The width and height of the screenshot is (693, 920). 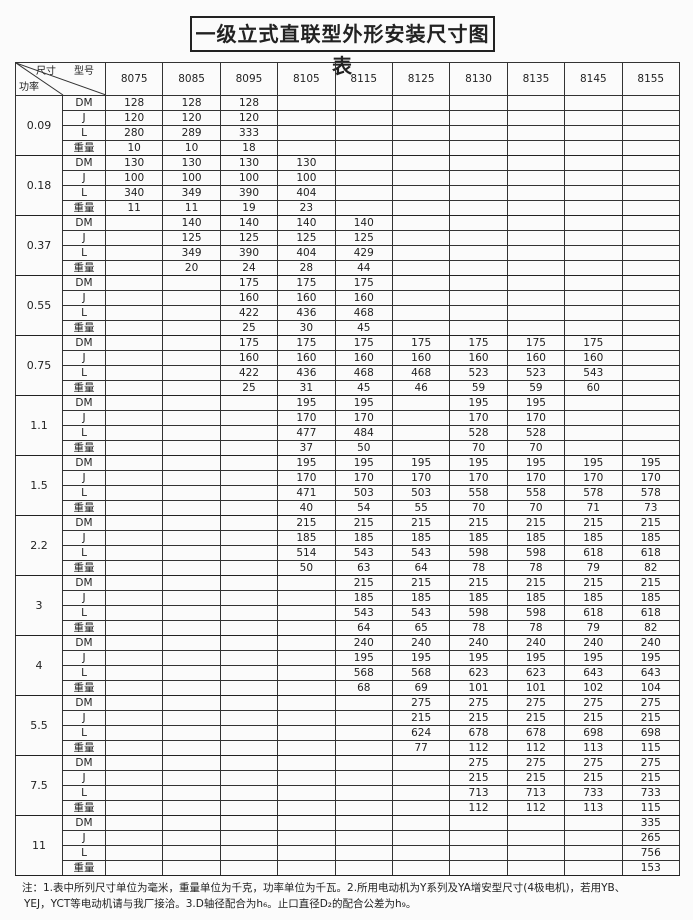 What do you see at coordinates (363, 508) in the screenshot?
I see `value-cell: 54` at bounding box center [363, 508].